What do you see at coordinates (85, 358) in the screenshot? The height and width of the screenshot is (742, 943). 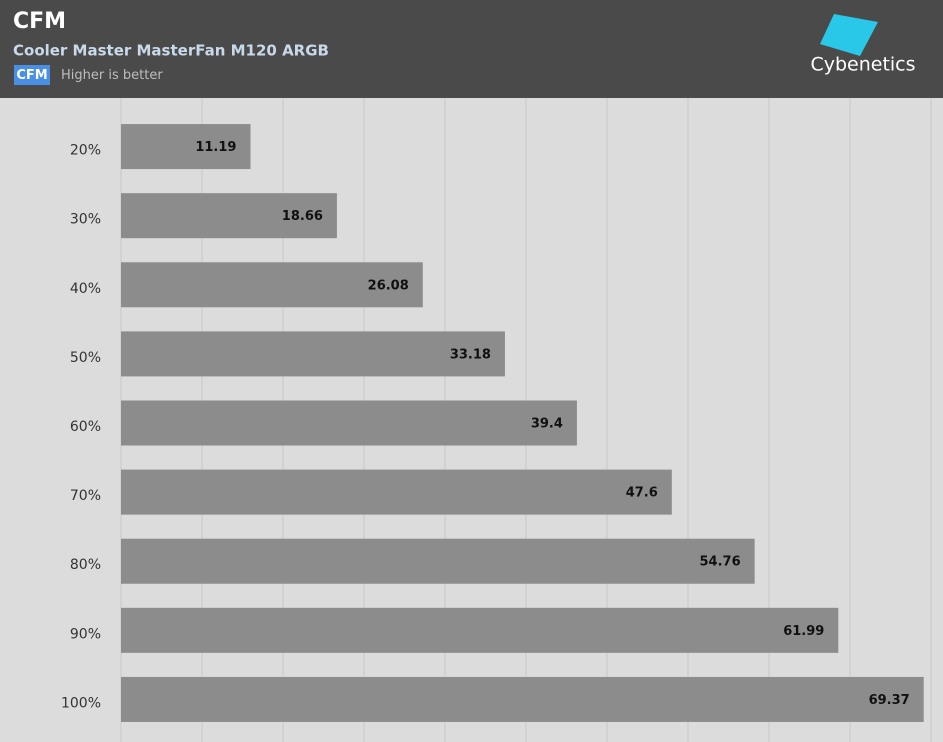 I see `y-tick-label: 50%` at bounding box center [85, 358].